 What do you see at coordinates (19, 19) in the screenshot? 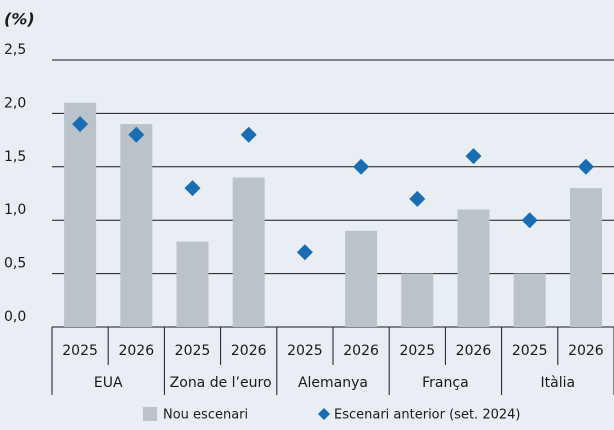
I see `y-axis-label: (%)` at bounding box center [19, 19].